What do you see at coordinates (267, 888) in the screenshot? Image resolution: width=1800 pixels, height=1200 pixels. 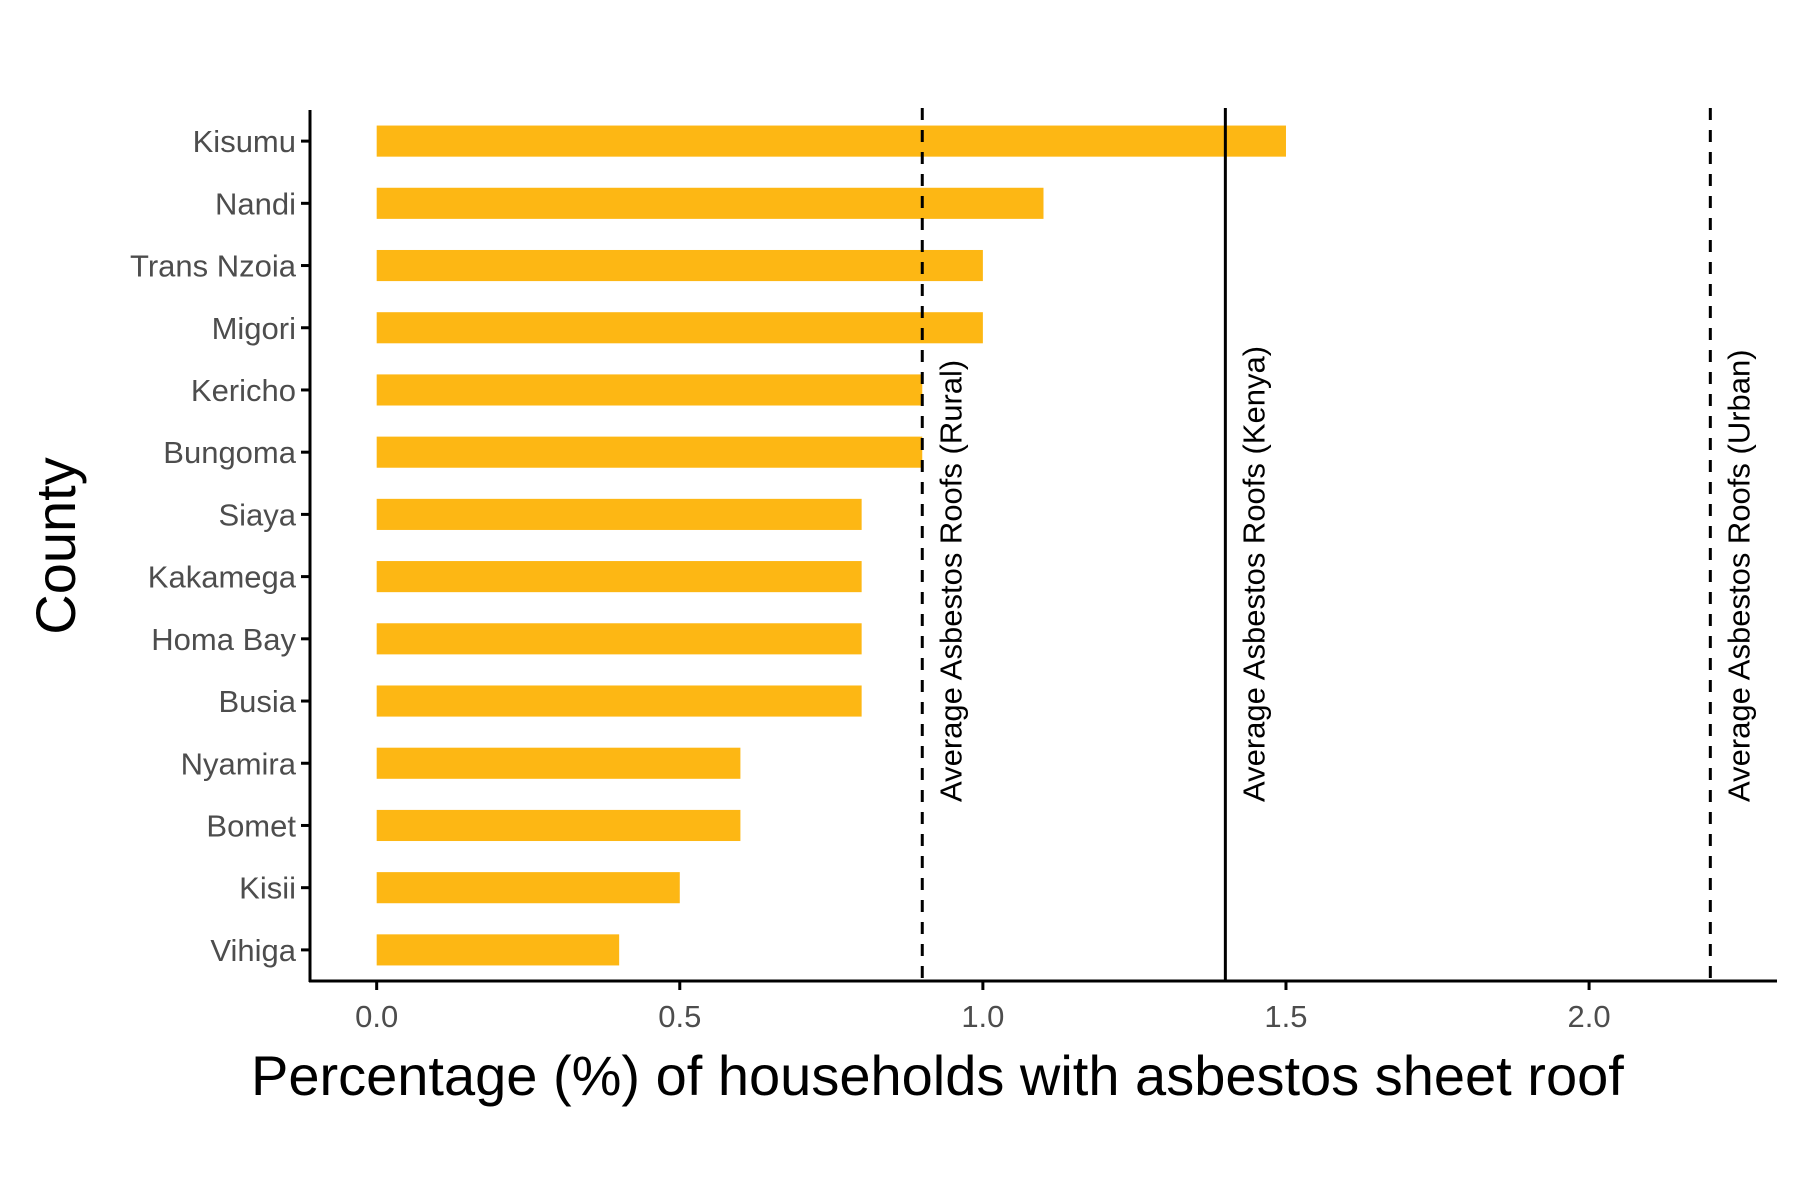 I see `y-tick-label: Kisii` at bounding box center [267, 888].